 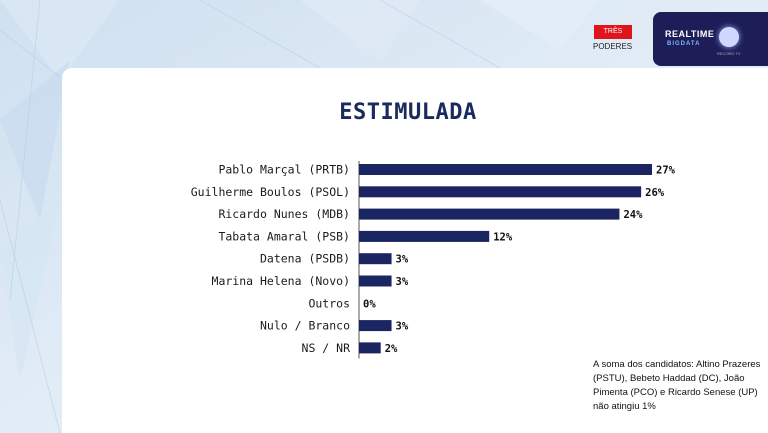 What do you see at coordinates (305, 326) in the screenshot?
I see `category-label: Nulo / Branco` at bounding box center [305, 326].